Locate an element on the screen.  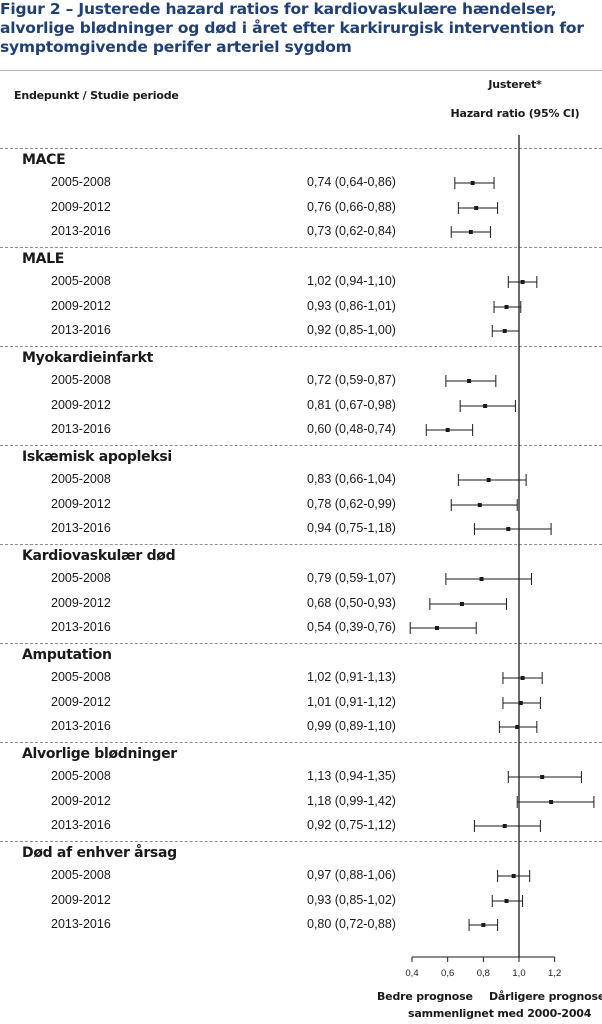
footer-worse-prognosis: Dårligere prognose is located at coordinates (545, 996).